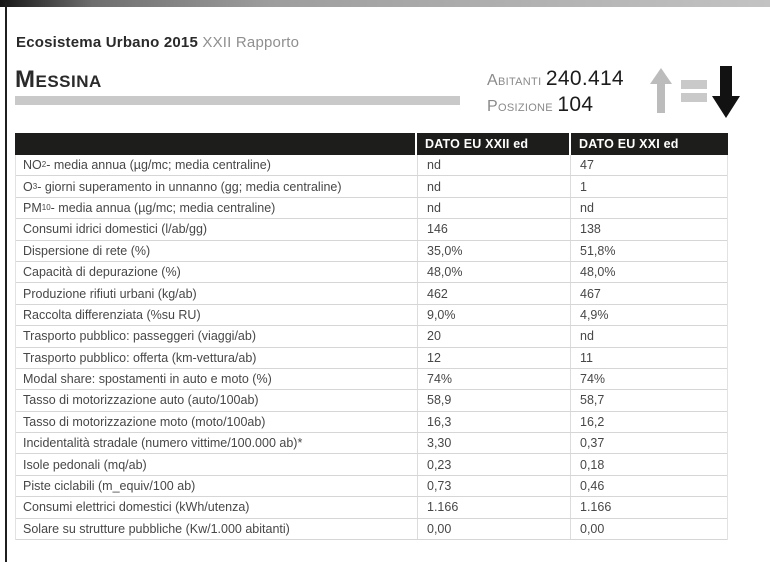  Describe the element at coordinates (520, 106) in the screenshot. I see `posizione-label: Posizione` at that location.